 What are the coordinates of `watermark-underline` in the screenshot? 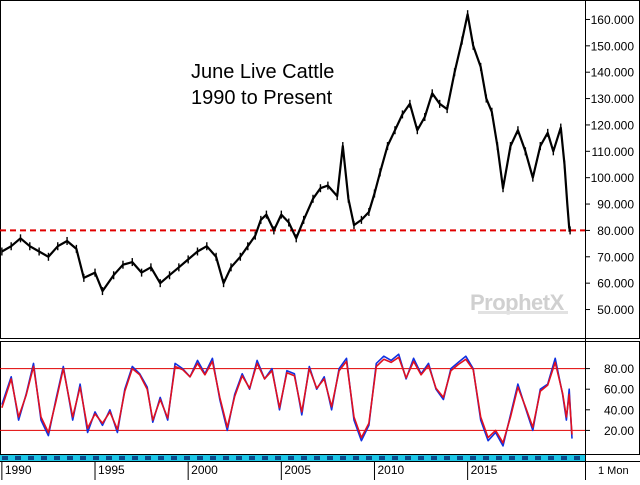 It's located at (523, 312).